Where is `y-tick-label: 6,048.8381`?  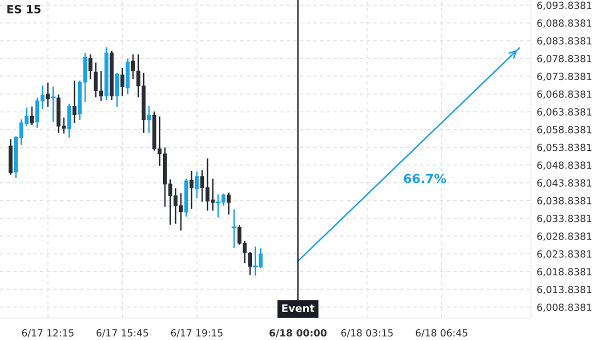 y-tick-label: 6,048.8381 is located at coordinates (564, 166).